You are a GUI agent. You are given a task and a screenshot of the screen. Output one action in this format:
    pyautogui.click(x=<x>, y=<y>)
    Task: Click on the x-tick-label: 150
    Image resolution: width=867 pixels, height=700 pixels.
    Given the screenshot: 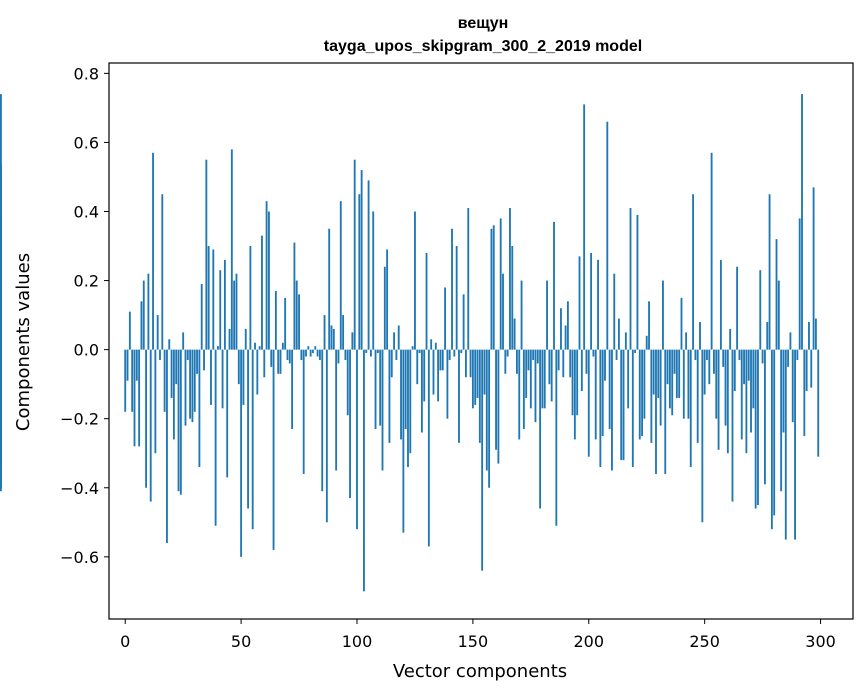 What is the action you would take?
    pyautogui.click(x=473, y=641)
    